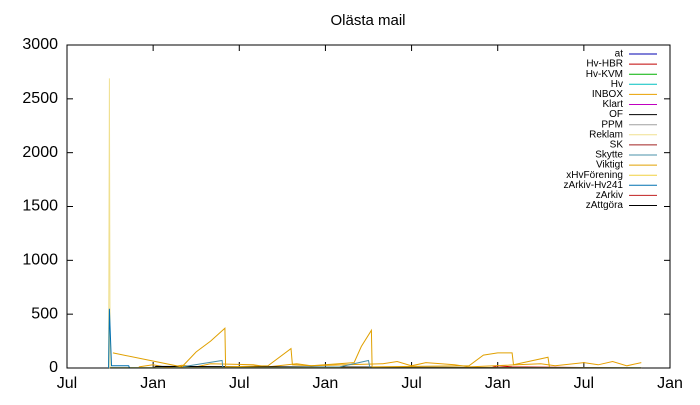  Describe the element at coordinates (44, 313) in the screenshot. I see `y-tick-label: 500` at that location.